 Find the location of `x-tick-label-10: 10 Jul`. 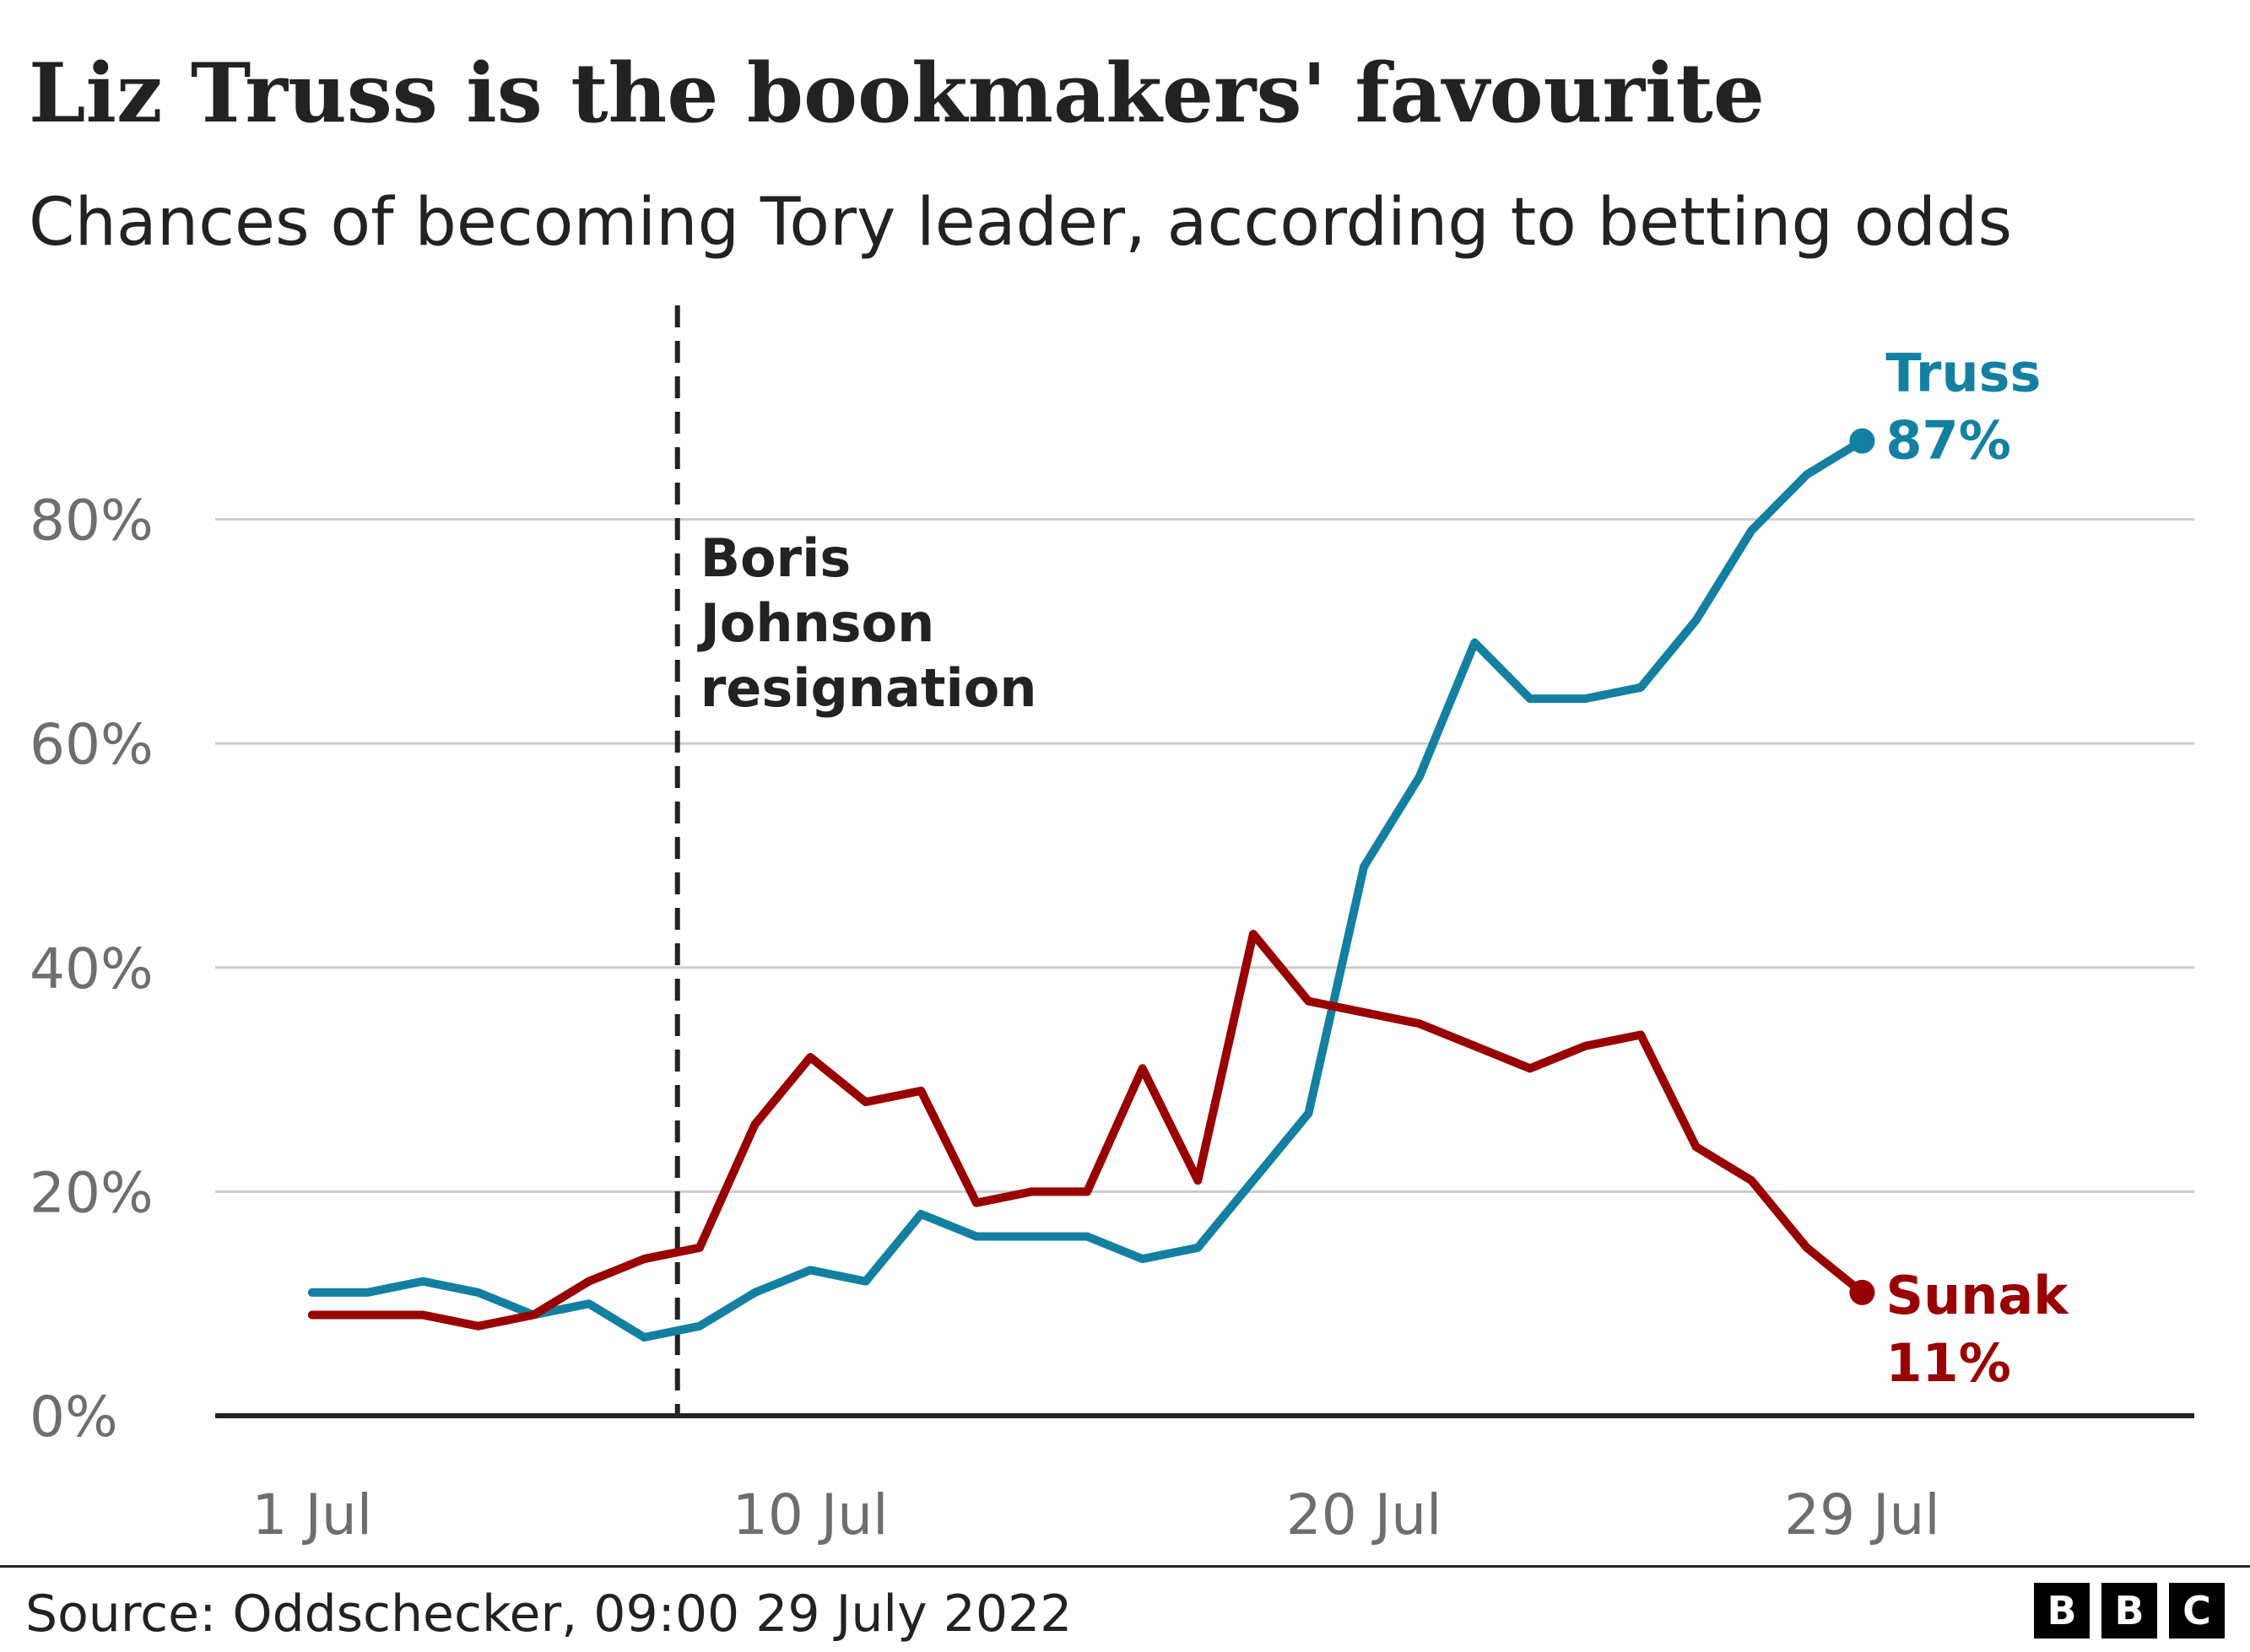

x-tick-label-10: 10 Jul is located at coordinates (811, 1514).